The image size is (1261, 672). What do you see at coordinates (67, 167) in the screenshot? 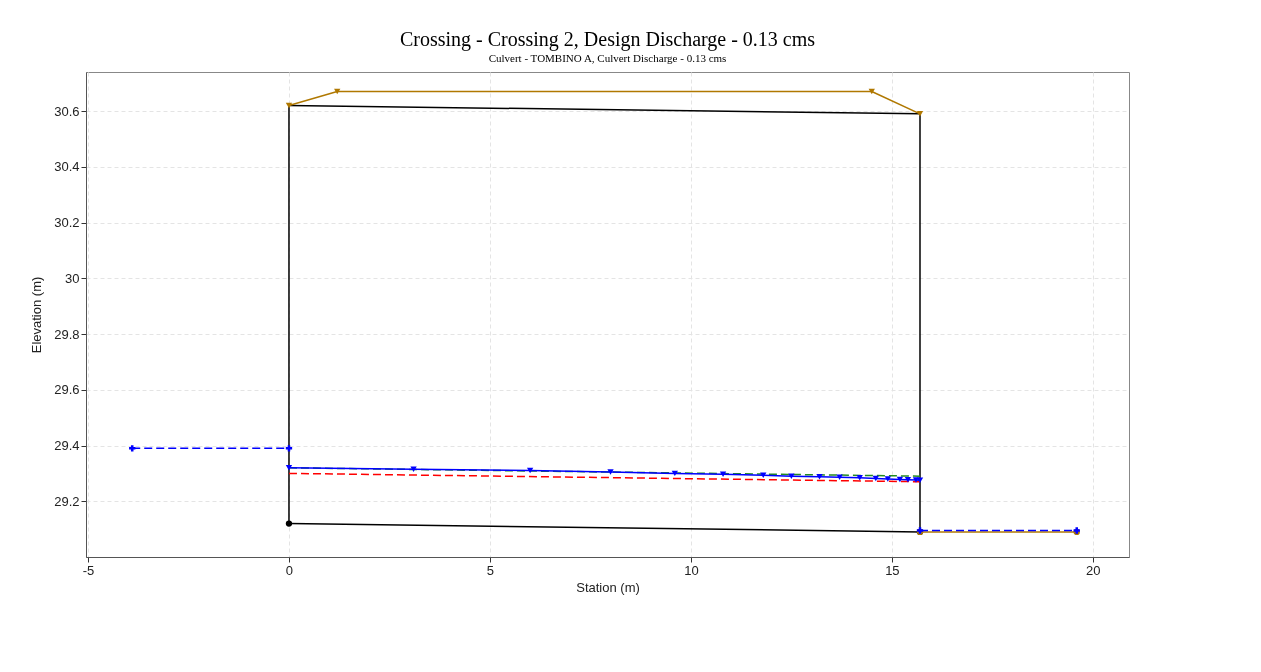
I see `y-tick-label: 30.4` at bounding box center [67, 167].